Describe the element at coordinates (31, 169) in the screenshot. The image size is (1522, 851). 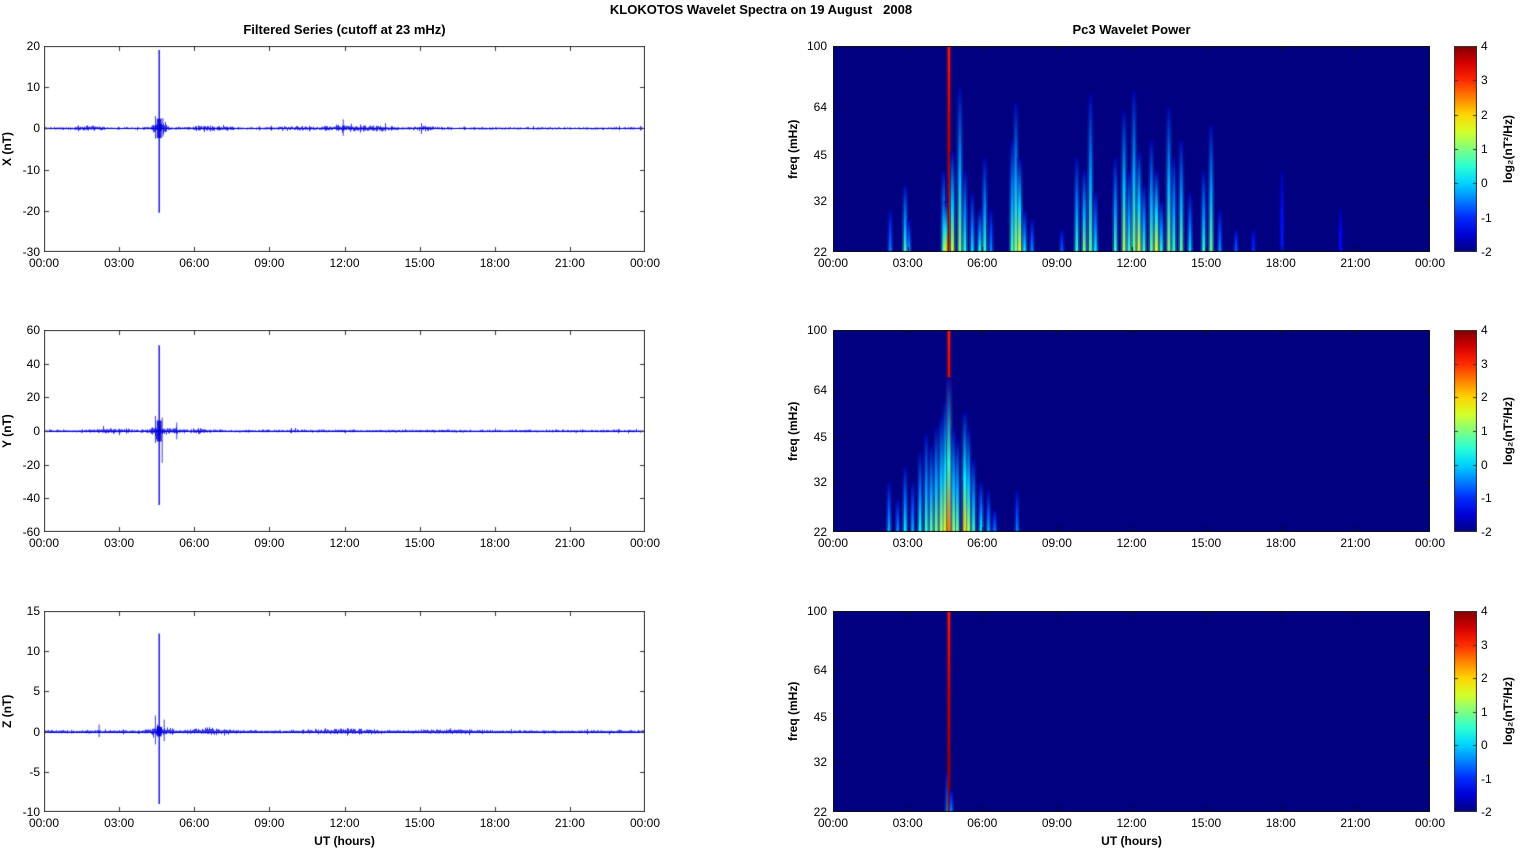
I see `y-tick-label: -10` at that location.